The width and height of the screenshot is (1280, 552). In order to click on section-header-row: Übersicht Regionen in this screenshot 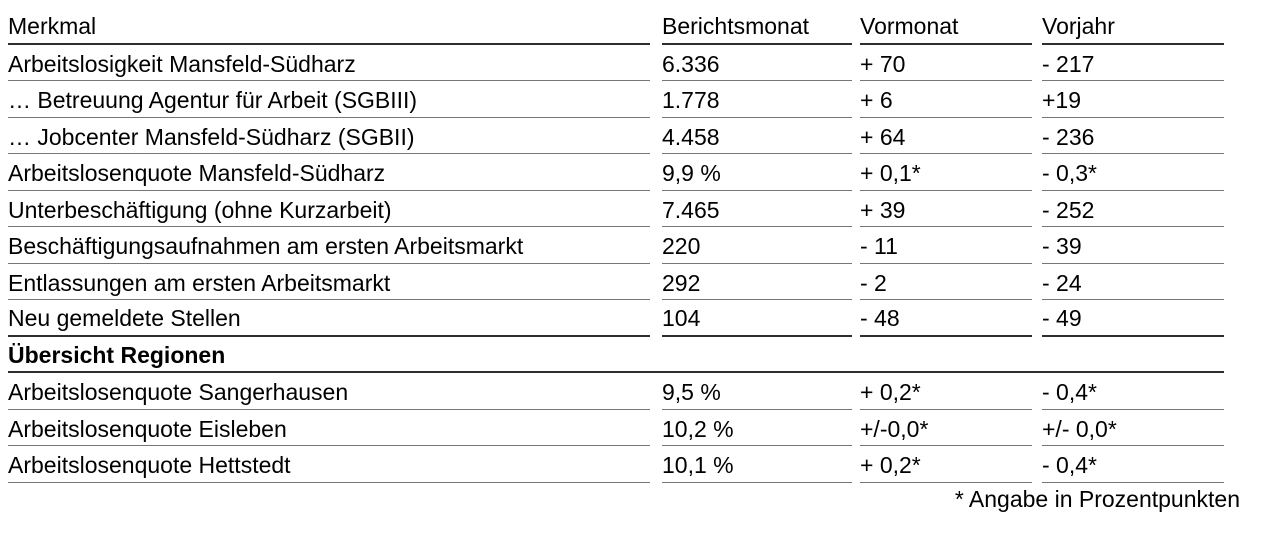, I will do `click(616, 355)`.